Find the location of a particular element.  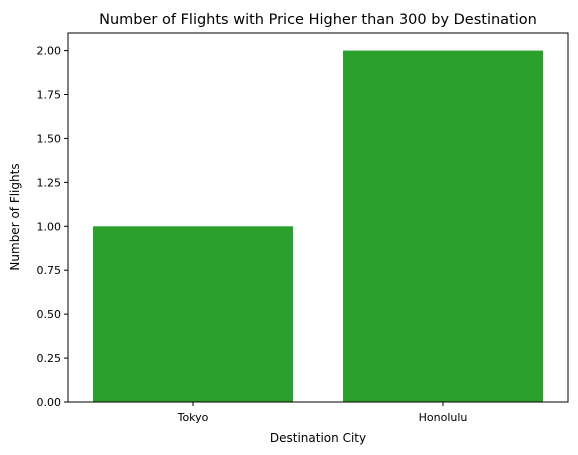

y-tick-label: 1.00 is located at coordinates (49, 226).